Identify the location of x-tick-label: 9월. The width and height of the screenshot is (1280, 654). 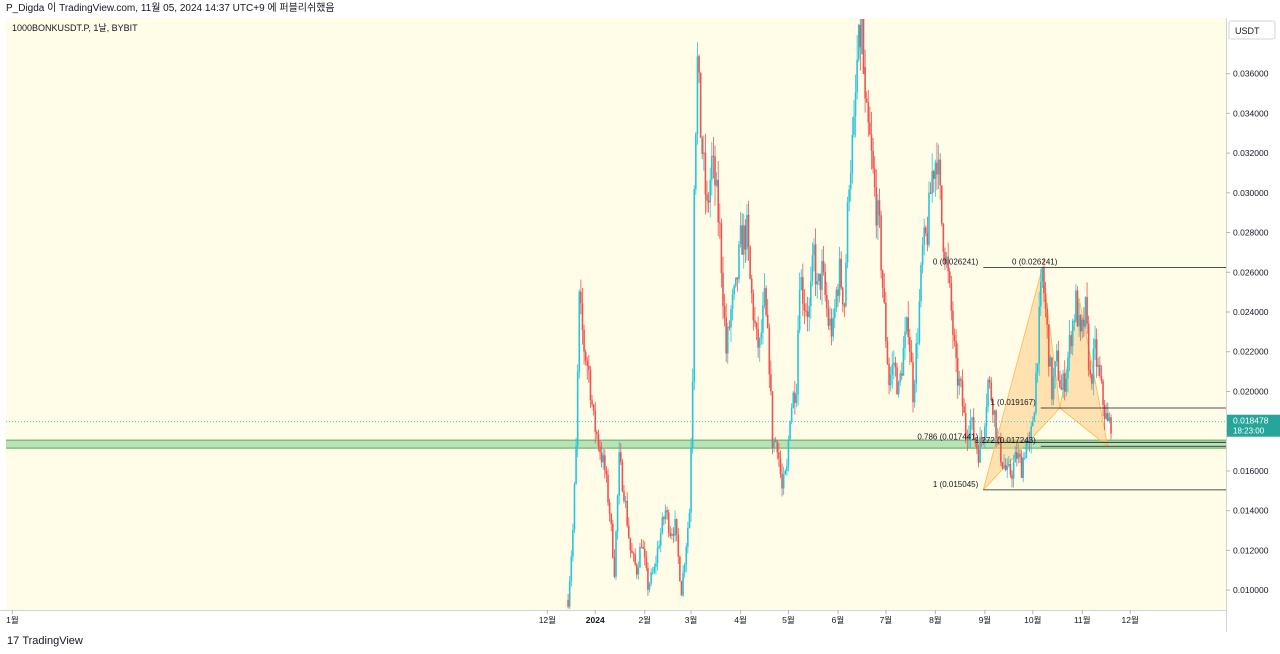
(985, 620).